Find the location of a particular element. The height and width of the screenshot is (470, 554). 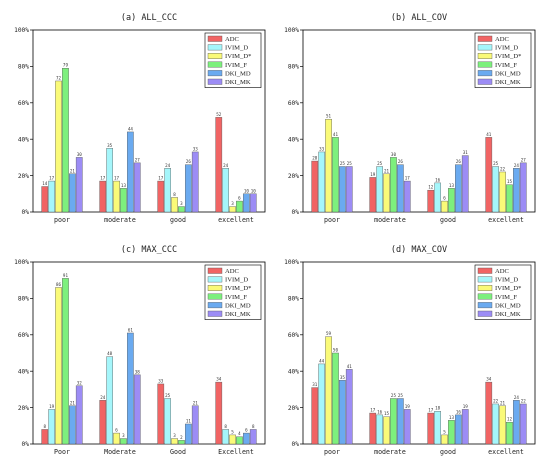

category-label: moderate is located at coordinates (120, 220).